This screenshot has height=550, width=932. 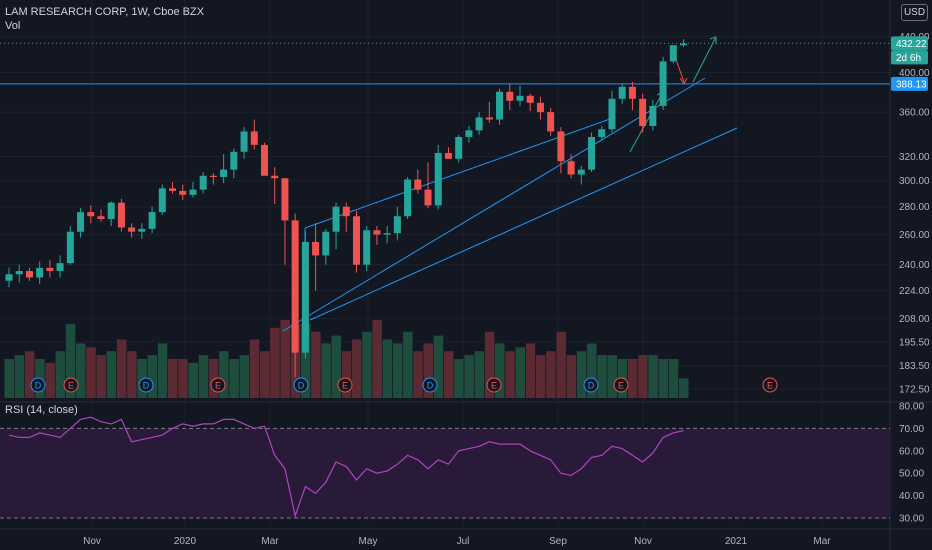 I want to click on hline-price-tag-bg, so click(x=909, y=83).